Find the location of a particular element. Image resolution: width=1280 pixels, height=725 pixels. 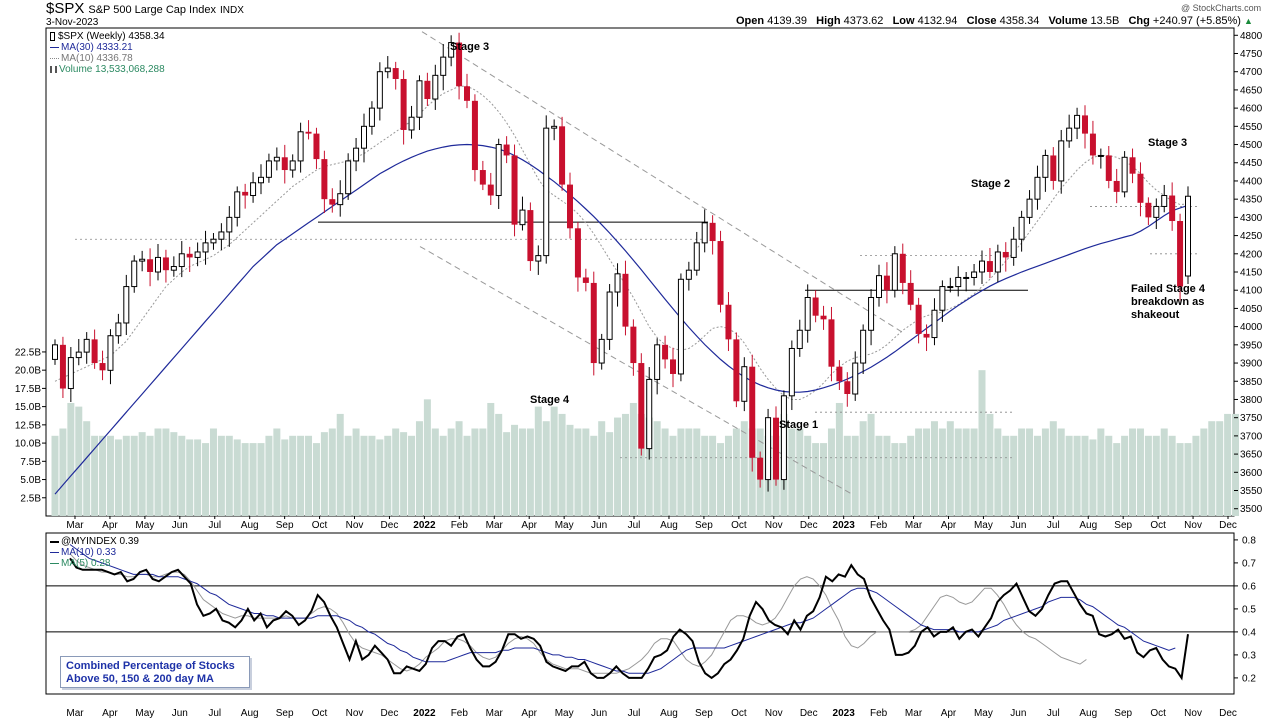

indicator-tick-label: 0.8 is located at coordinates (1249, 540).